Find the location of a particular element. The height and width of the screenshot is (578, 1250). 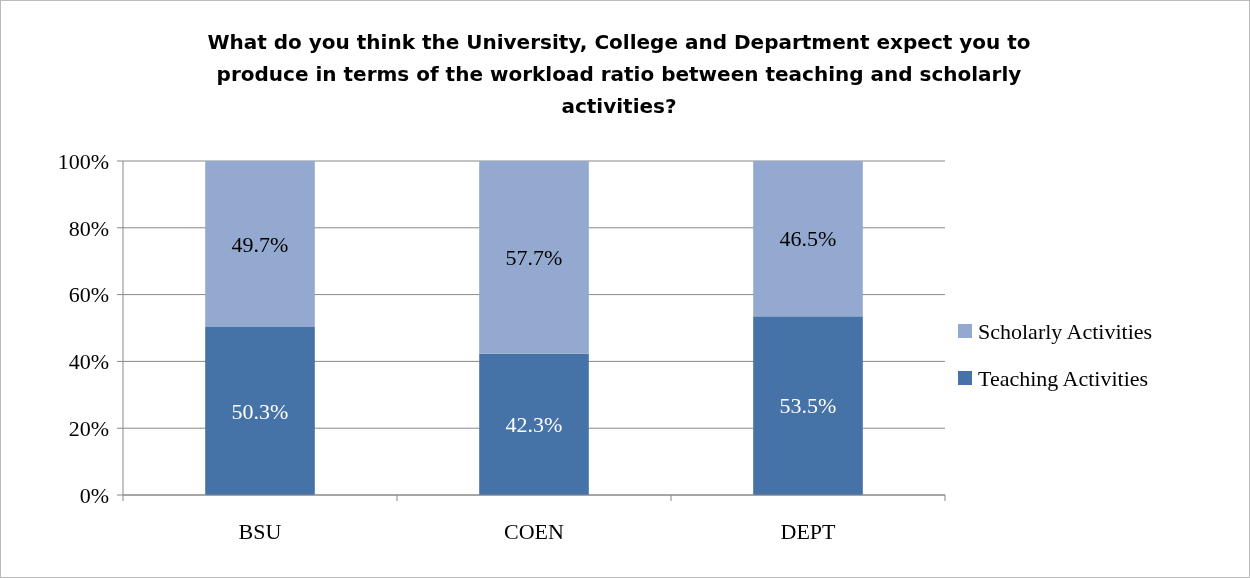

y-tick-label: 60% is located at coordinates (88, 295).